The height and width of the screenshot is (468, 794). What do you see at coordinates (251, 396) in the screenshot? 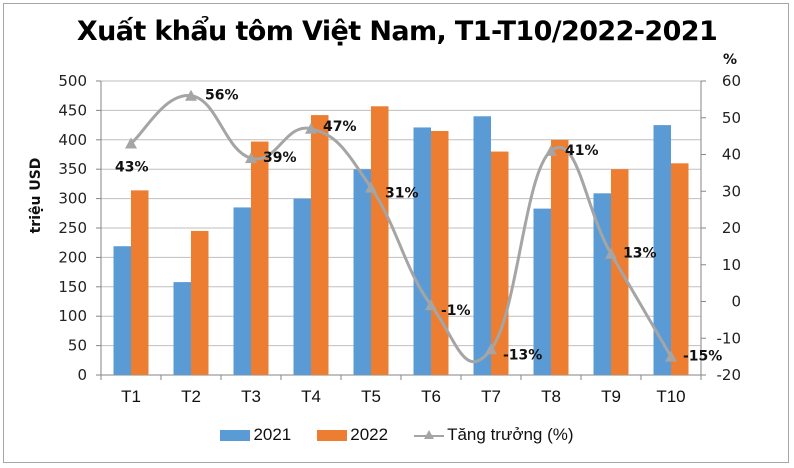
I see `x-axis-label: T3` at bounding box center [251, 396].